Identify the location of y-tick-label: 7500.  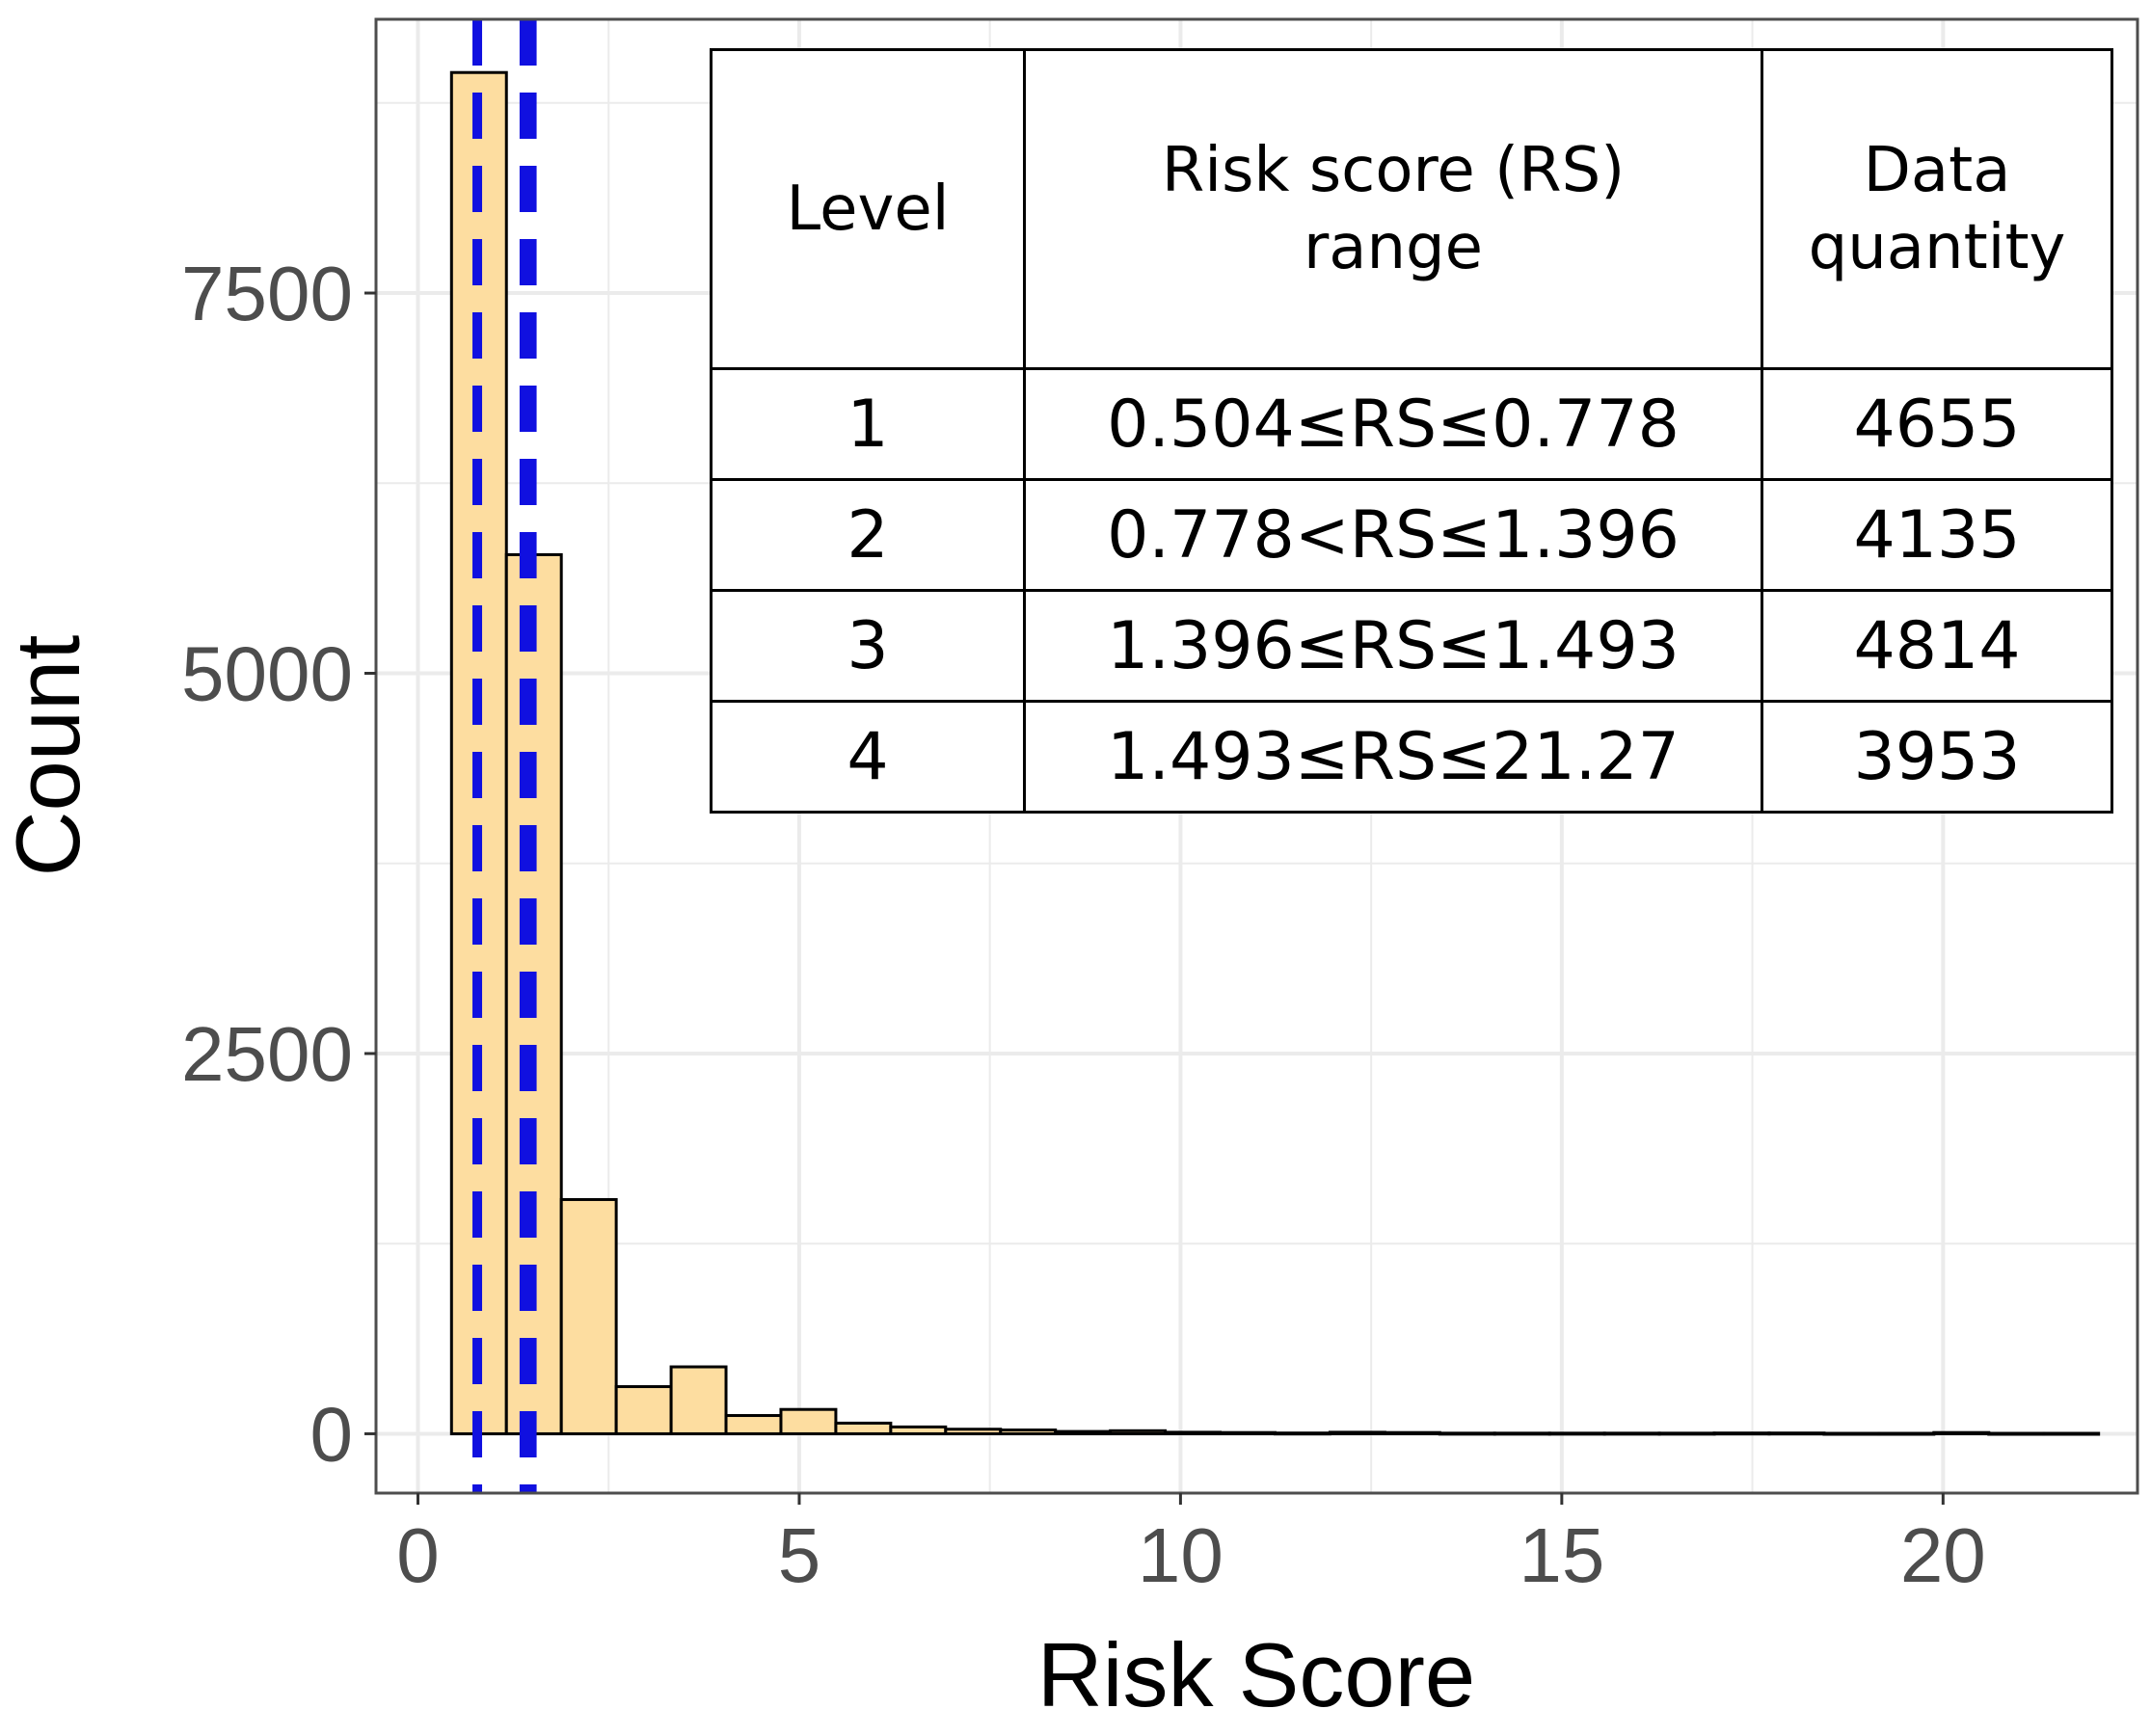
(267, 294).